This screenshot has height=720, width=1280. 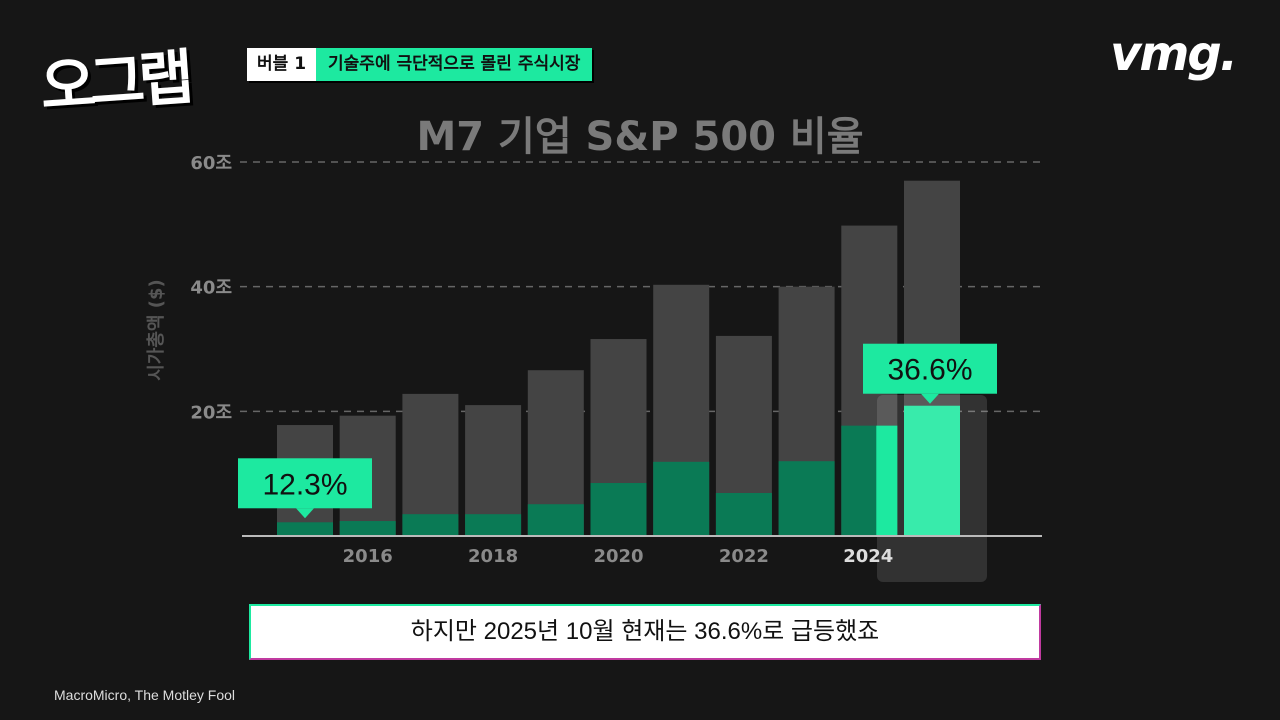 I want to click on subtitle-caption: 하지만 2025년 10월 현재는 36.6%로 급등했죠, so click(x=645, y=632).